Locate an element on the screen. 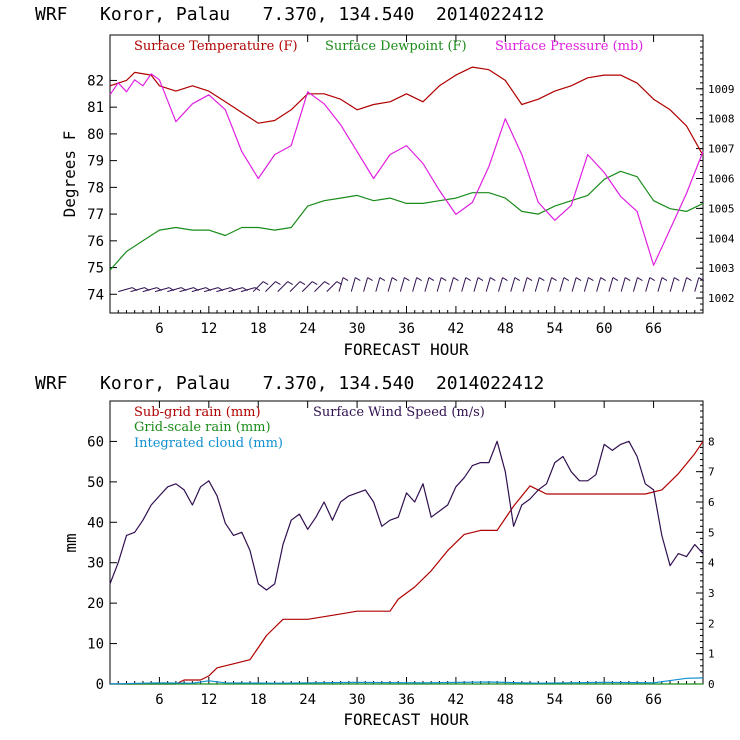  y-tick-label: 74 is located at coordinates (95, 295).